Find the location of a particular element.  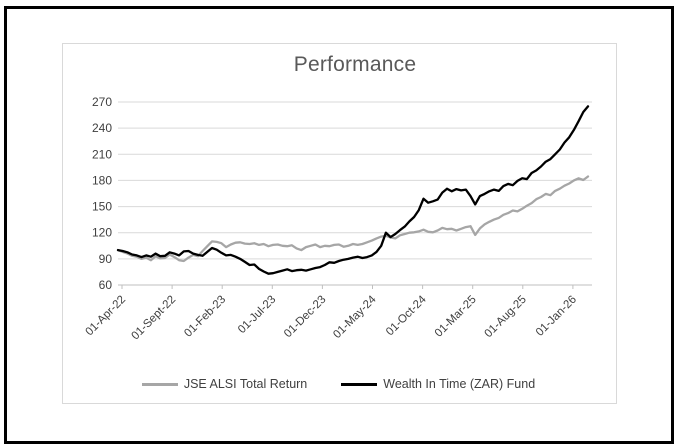

y-tick-label: 120 is located at coordinates (102, 233).